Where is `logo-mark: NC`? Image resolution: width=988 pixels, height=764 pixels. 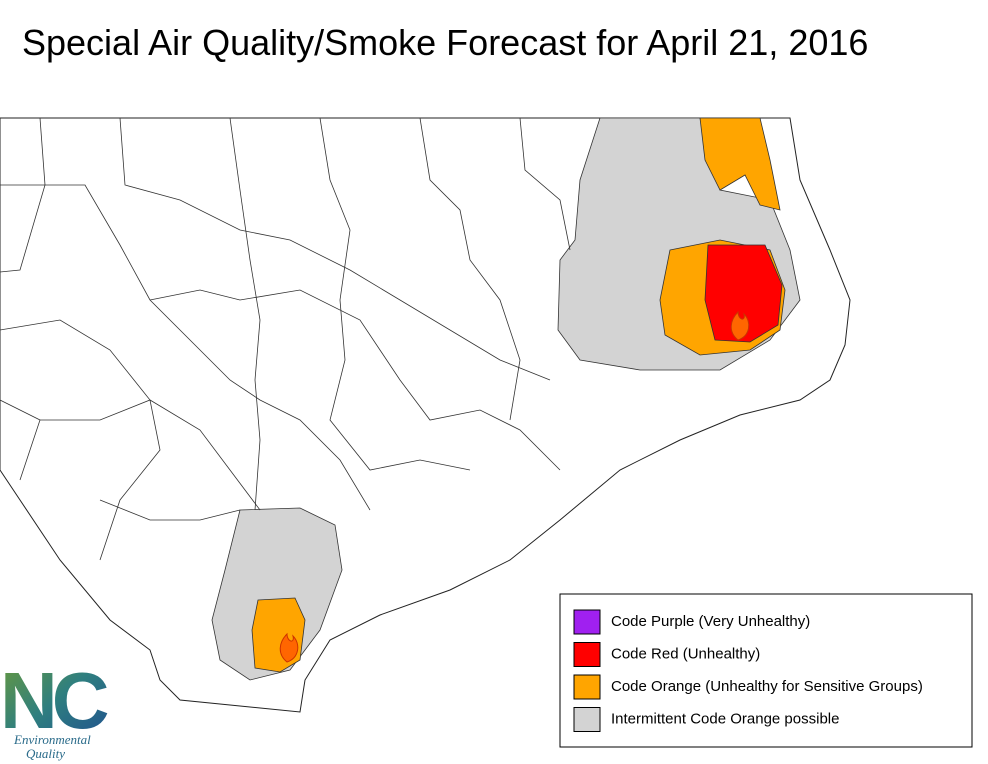
logo-mark: NC is located at coordinates (54, 700).